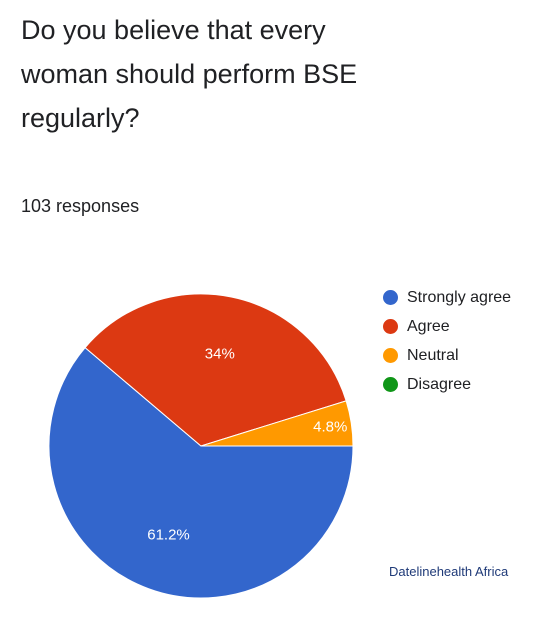 The image size is (544, 621). I want to click on pie-slice-neutral, so click(277, 423).